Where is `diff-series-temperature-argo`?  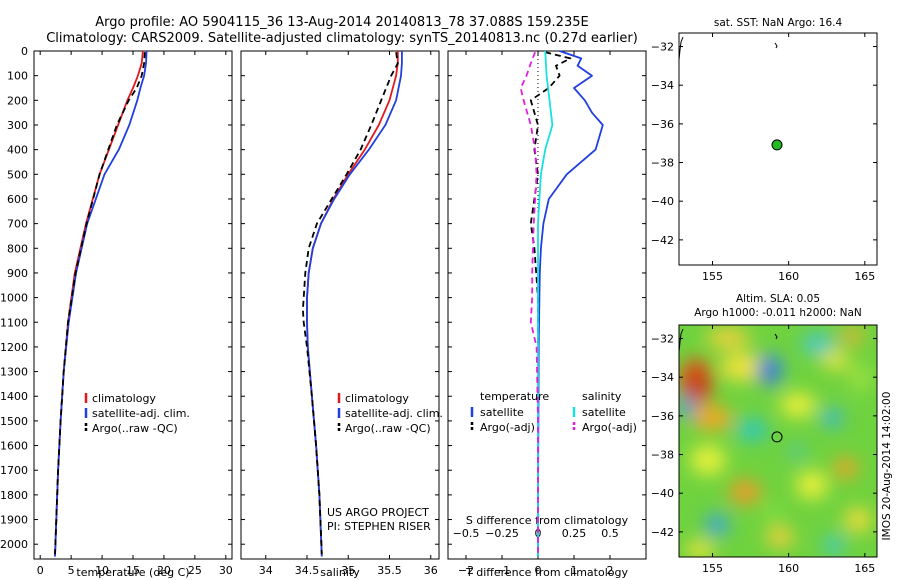 diff-series-temperature-argo is located at coordinates (550, 303).